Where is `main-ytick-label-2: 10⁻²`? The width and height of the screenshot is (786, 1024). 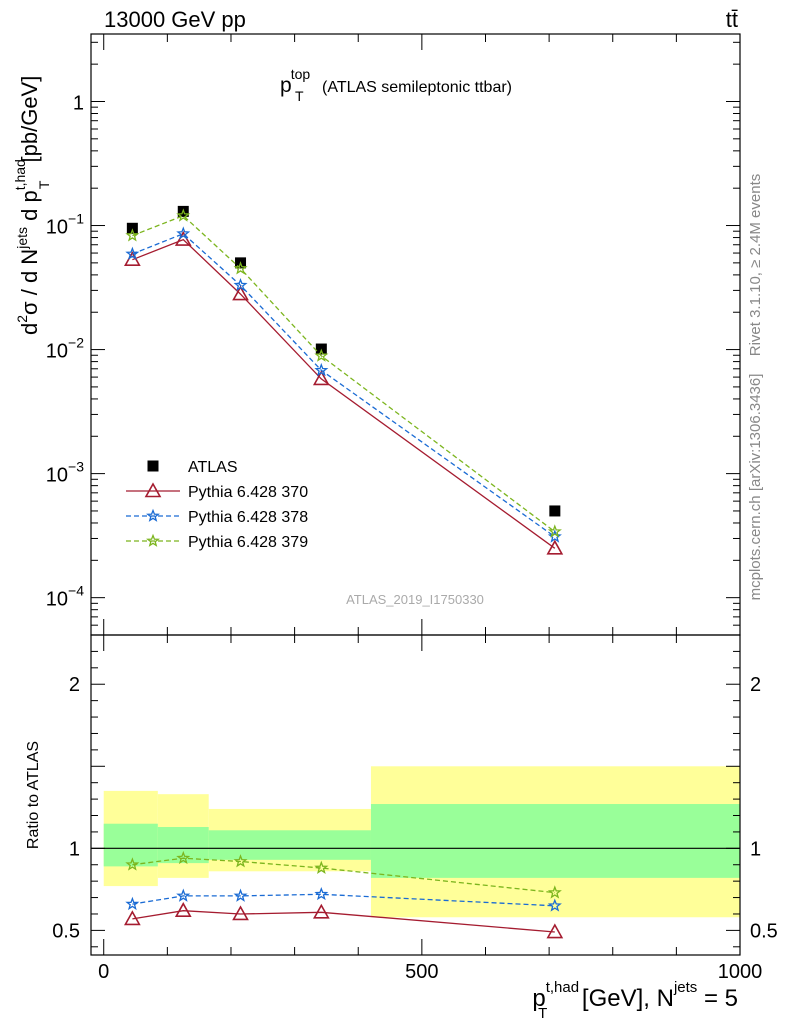 main-ytick-label-2: 10⁻² is located at coordinates (65, 349).